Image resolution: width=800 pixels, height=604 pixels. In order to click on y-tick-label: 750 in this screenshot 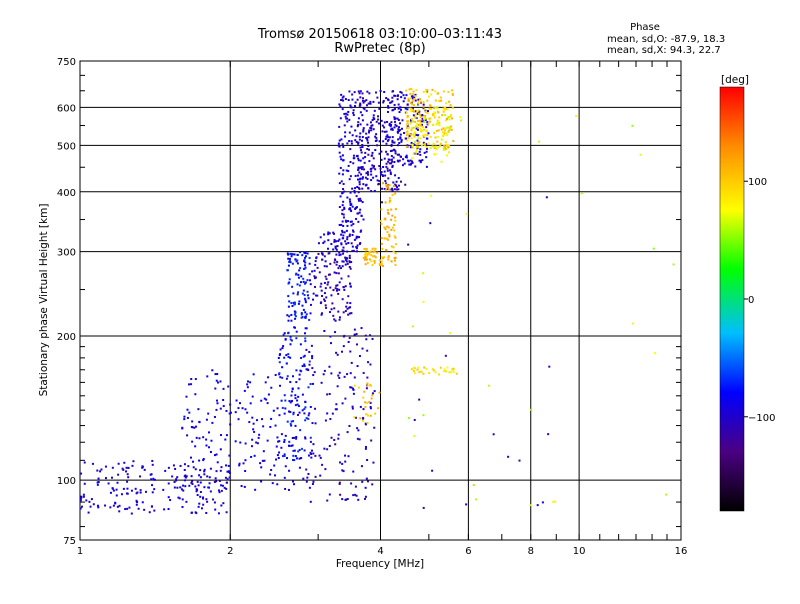, I will do `click(66, 62)`.